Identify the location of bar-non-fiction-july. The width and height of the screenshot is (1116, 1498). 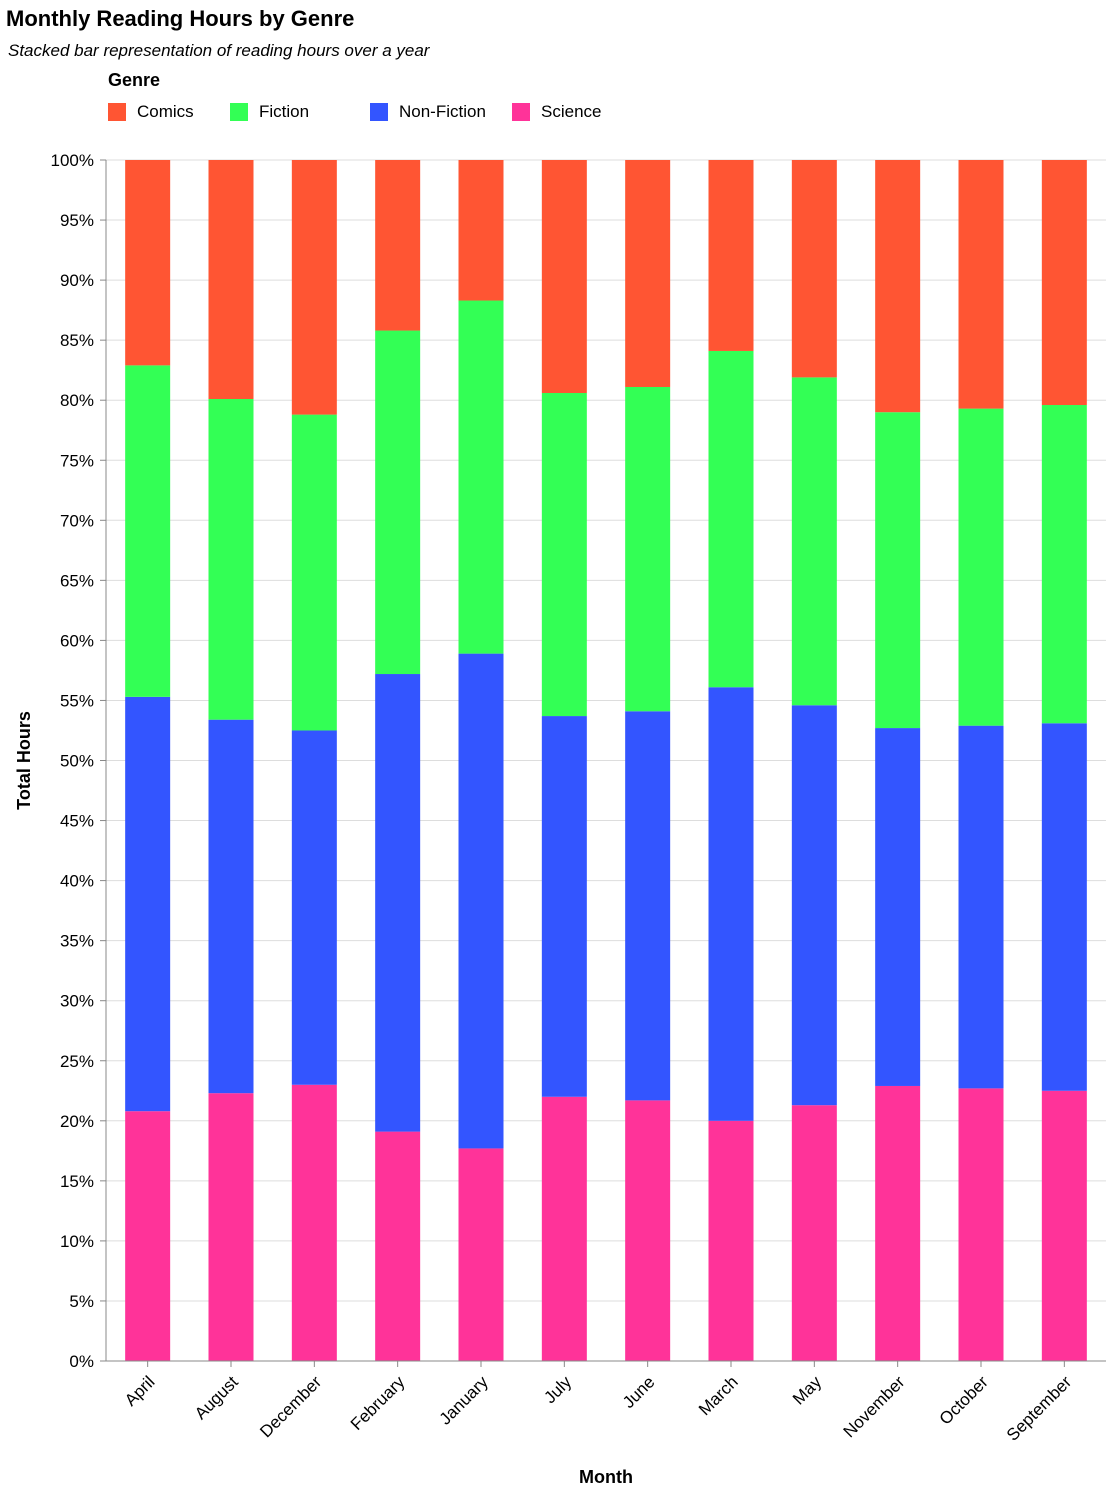
(564, 906).